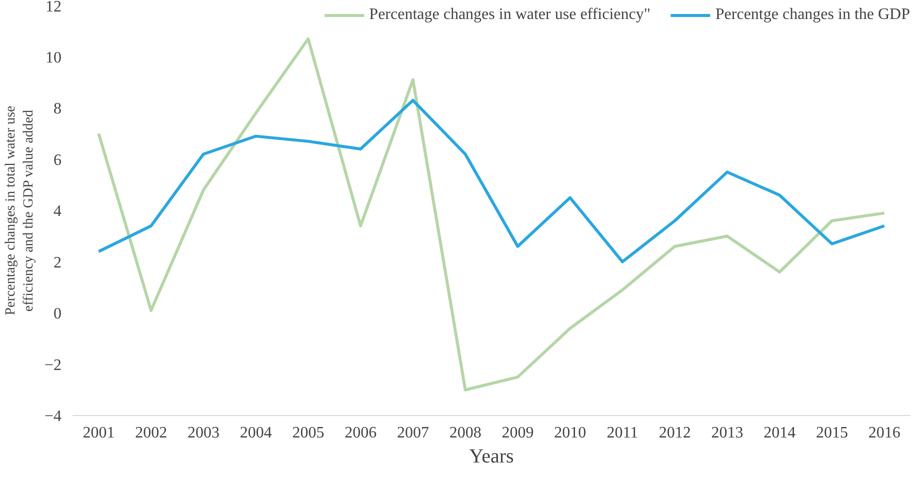 The height and width of the screenshot is (480, 923). I want to click on y-tick-label: 0, so click(58, 314).